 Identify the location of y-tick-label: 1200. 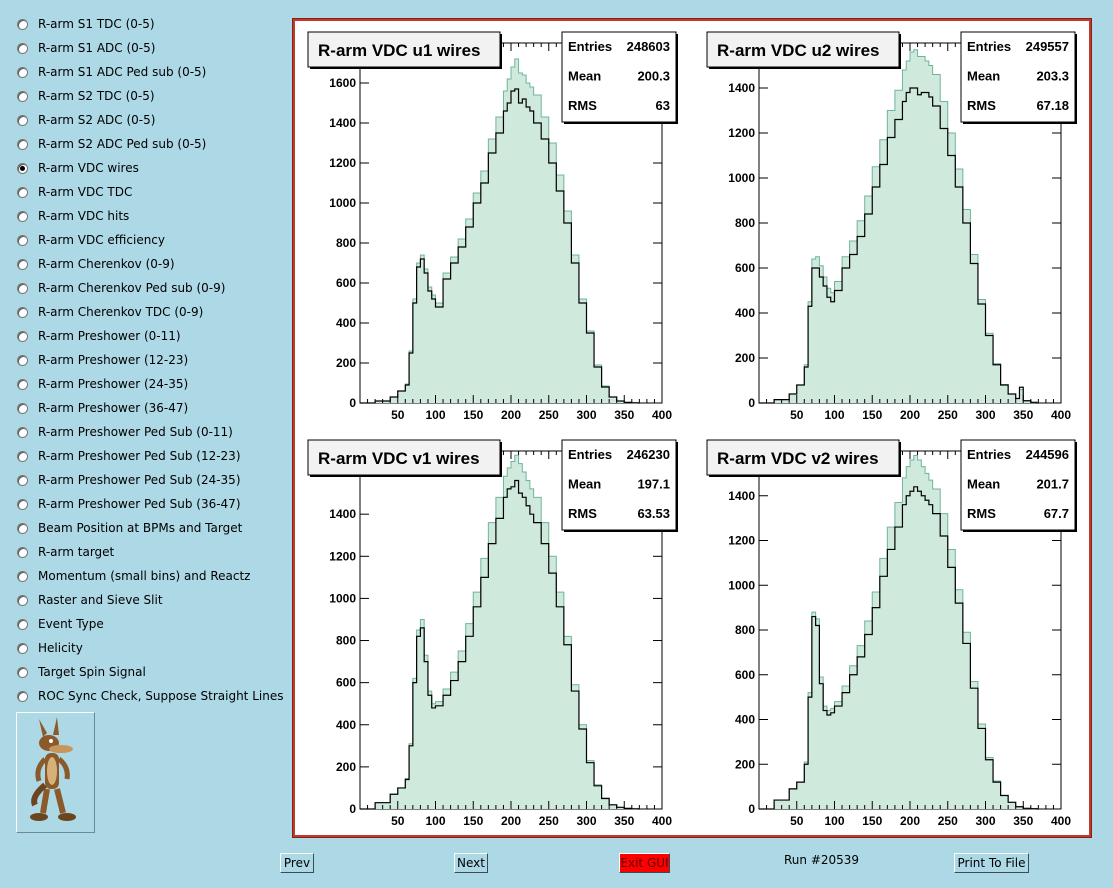
(342, 163).